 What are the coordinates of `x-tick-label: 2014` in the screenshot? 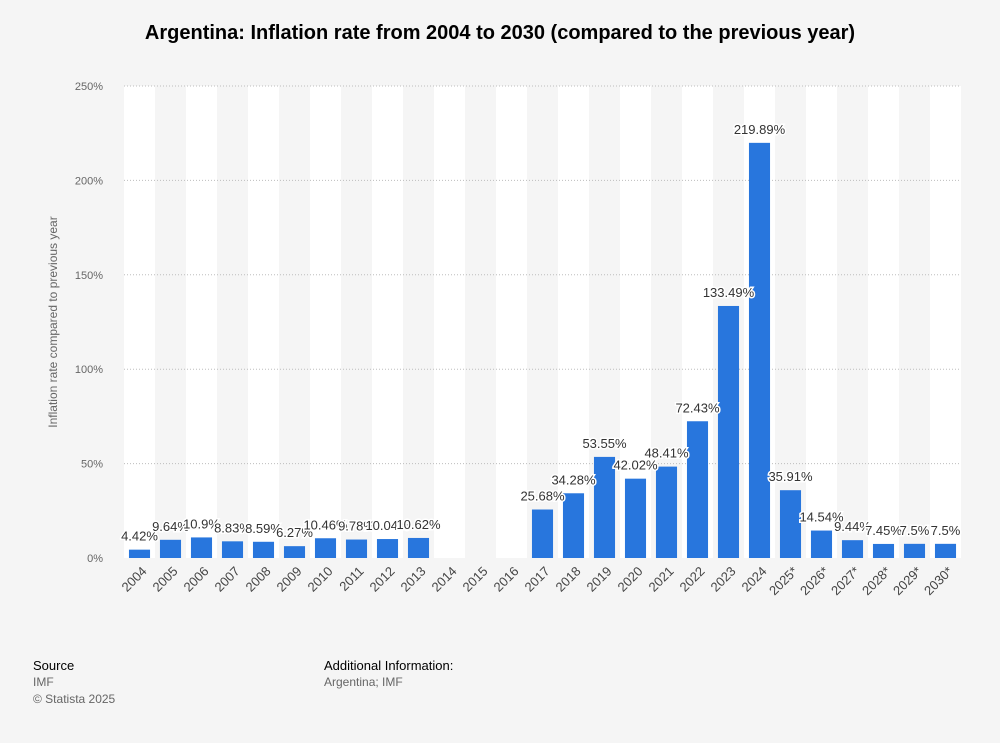 It's located at (444, 579).